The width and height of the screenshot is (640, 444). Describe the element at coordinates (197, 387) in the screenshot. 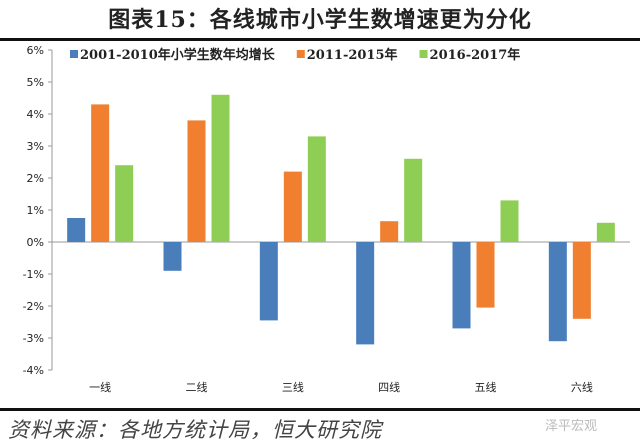

I see `x-tick-label: 二线` at that location.